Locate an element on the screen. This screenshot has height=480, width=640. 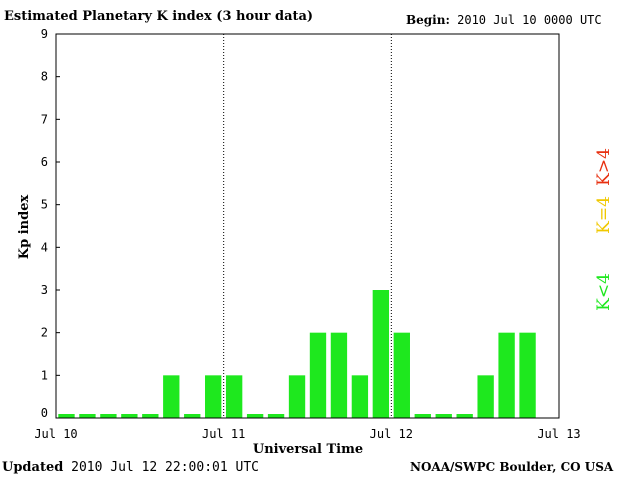
updated-label: Updated is located at coordinates (33, 467).